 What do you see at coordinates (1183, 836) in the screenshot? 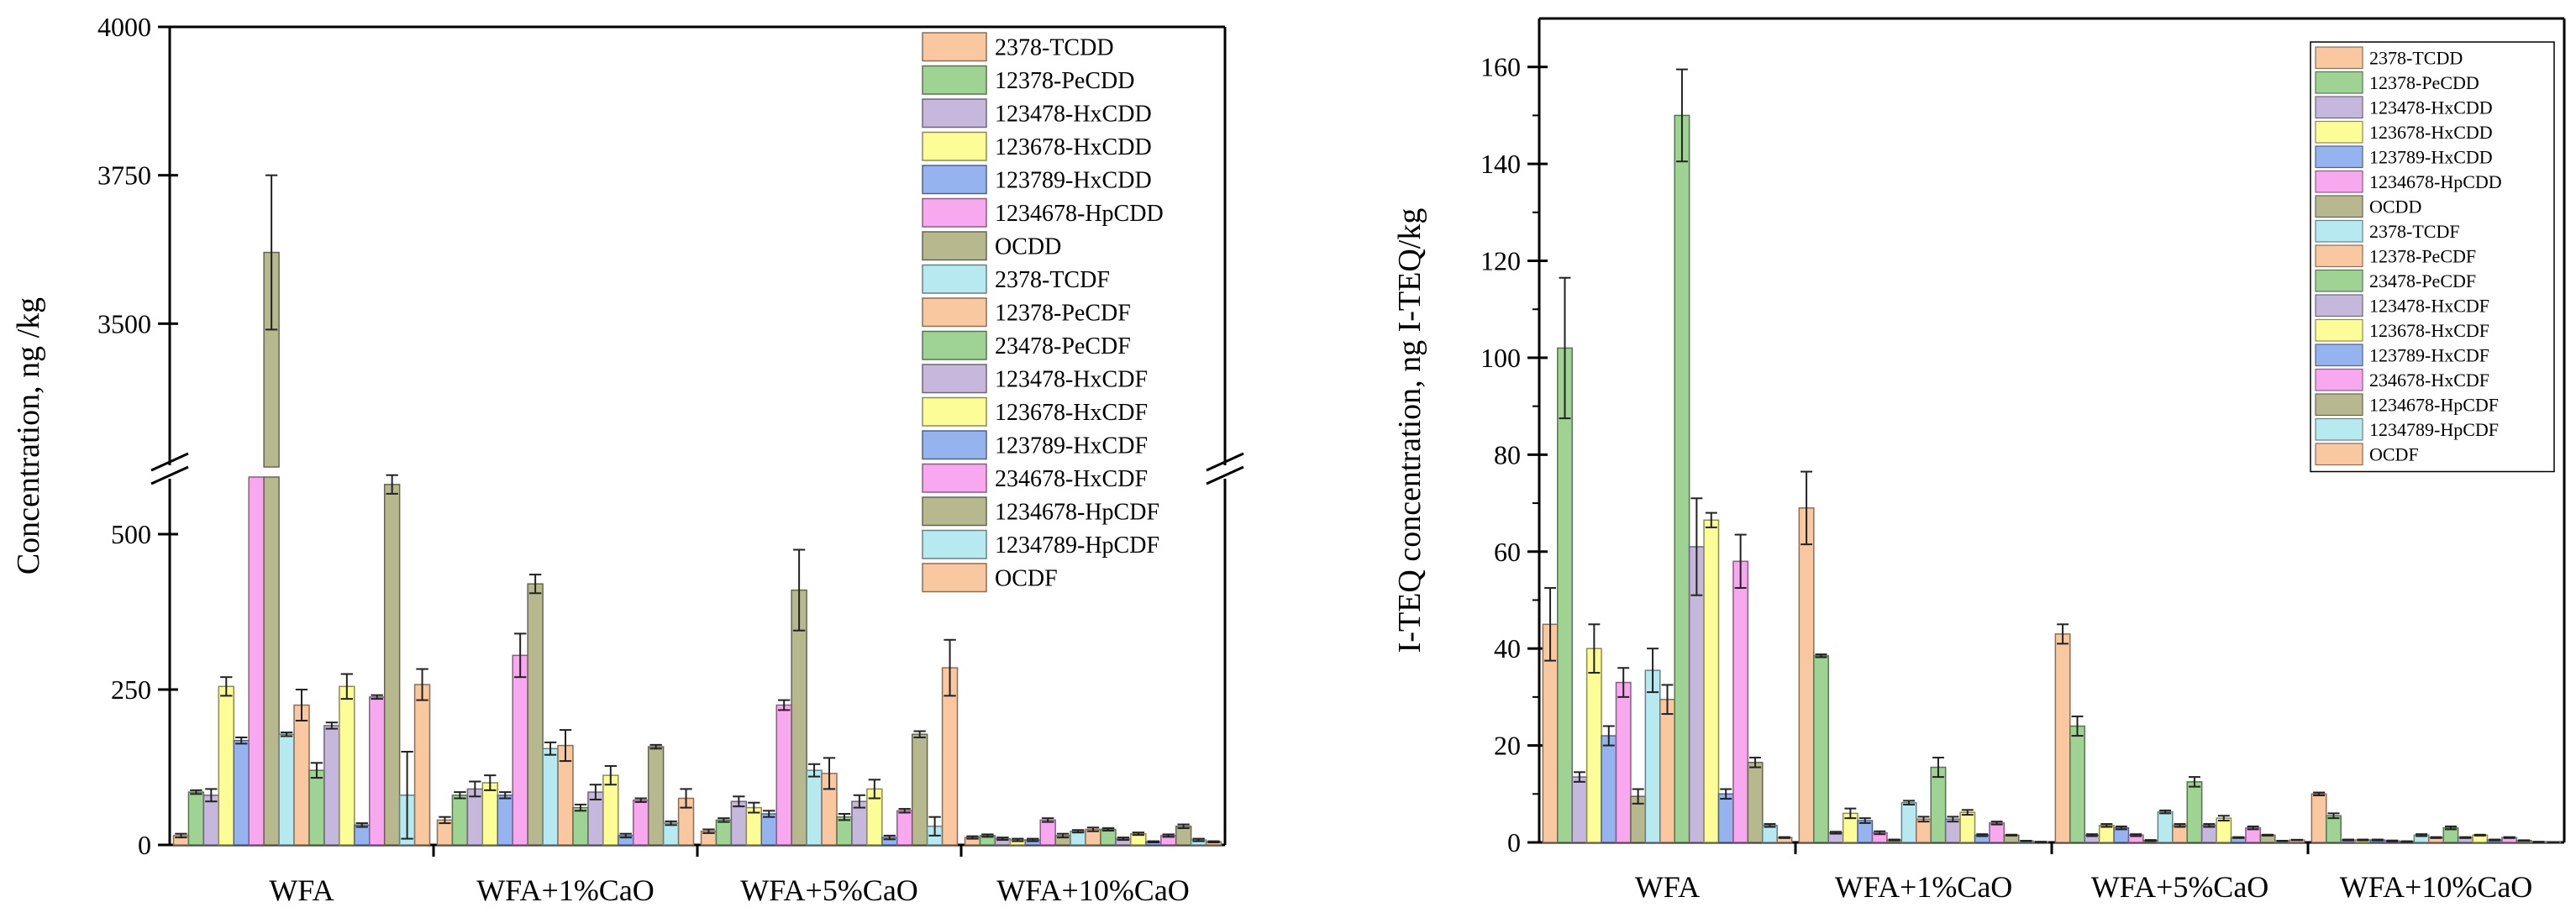
I see `bar-1234678-HpCDF-WFA+10%CaO` at bounding box center [1183, 836].